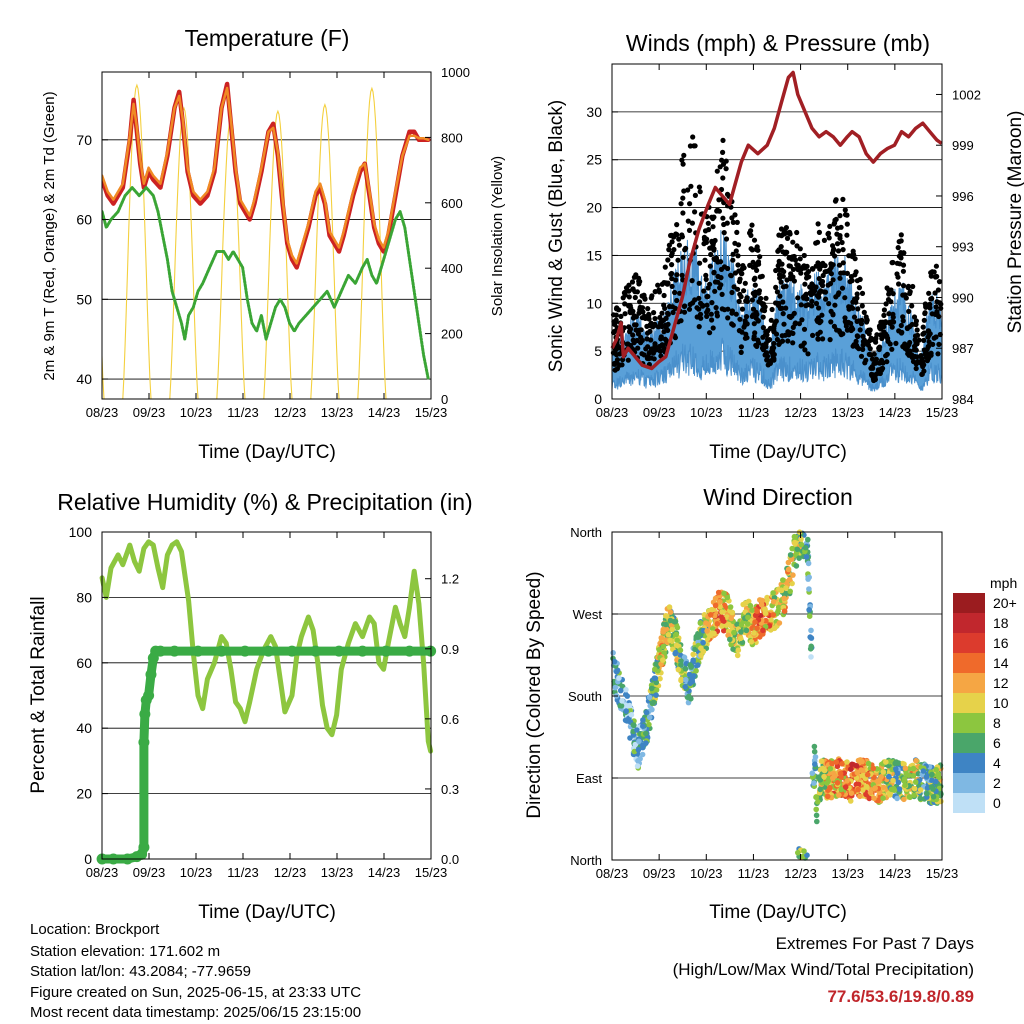 This screenshot has height=1024, width=1024. What do you see at coordinates (900, 996) in the screenshot?
I see `extremes-values: 77.6/53.6/19.8/0.89` at bounding box center [900, 996].